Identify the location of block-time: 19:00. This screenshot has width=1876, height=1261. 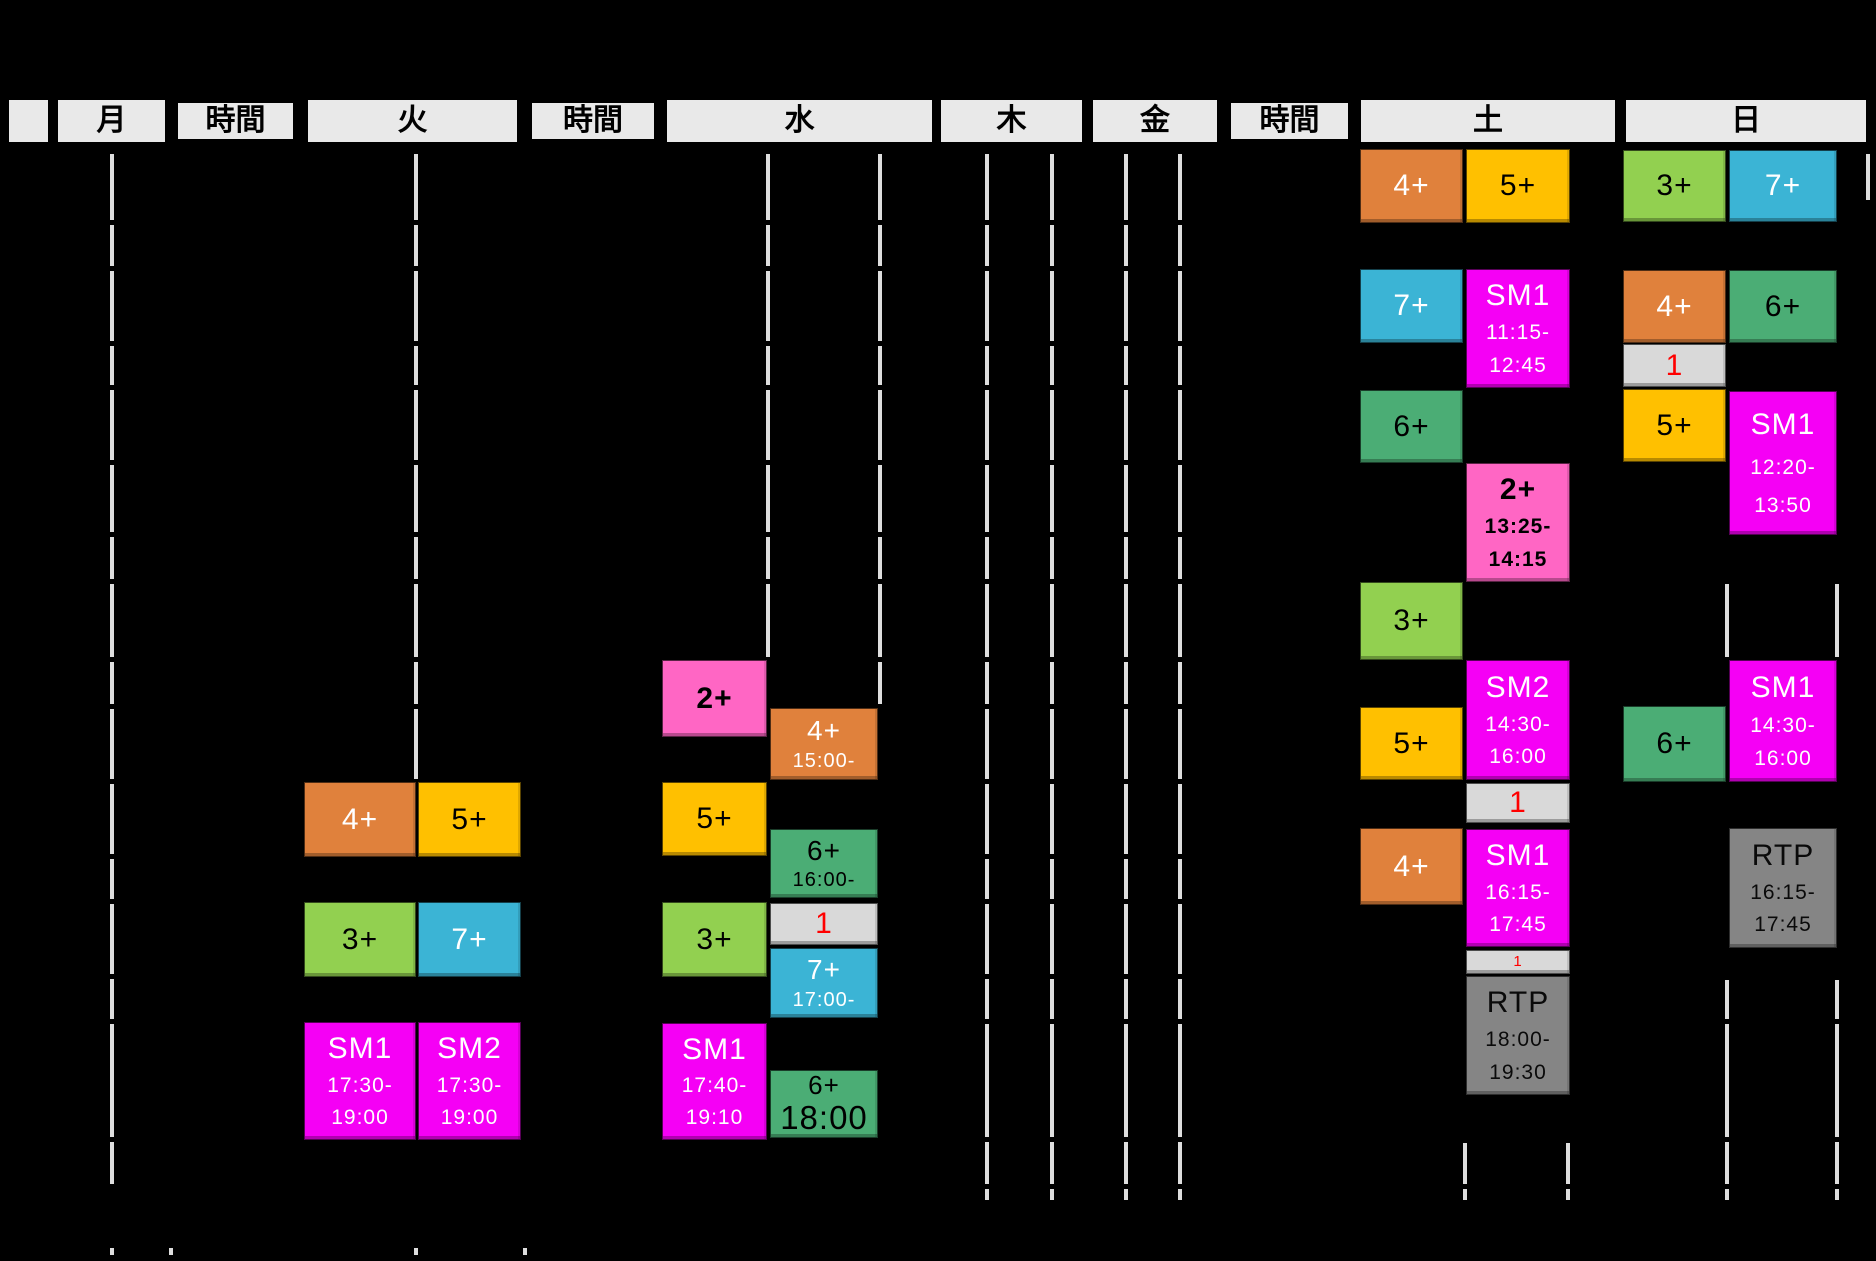
(360, 1117).